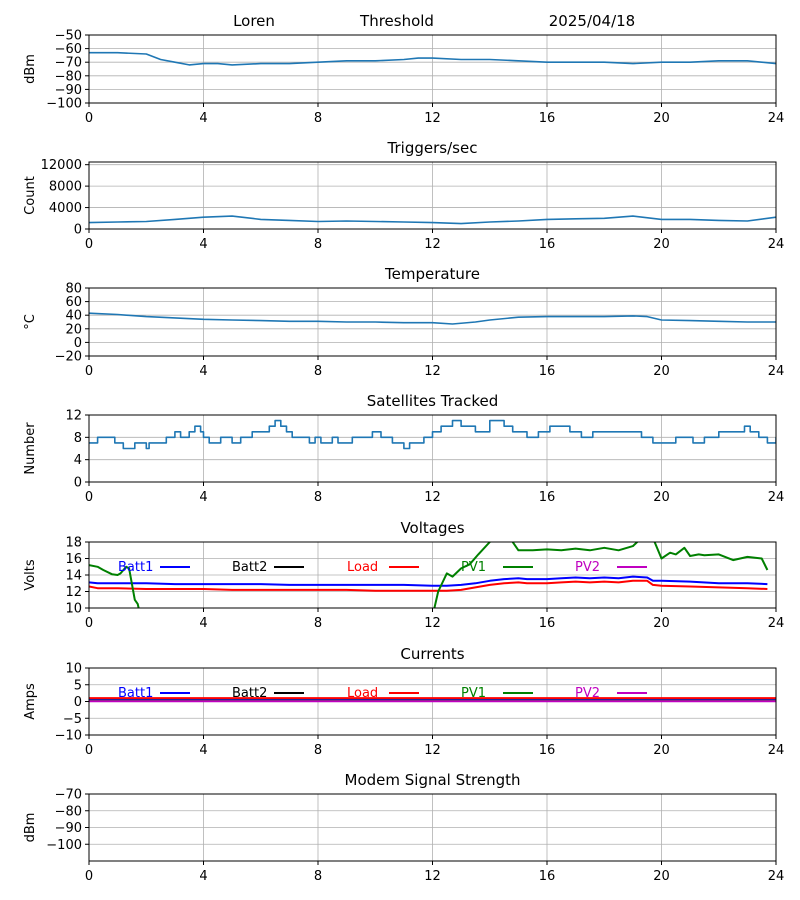 This screenshot has height=900, width=800. What do you see at coordinates (78, 438) in the screenshot?
I see `y-tick-label: 8` at bounding box center [78, 438].